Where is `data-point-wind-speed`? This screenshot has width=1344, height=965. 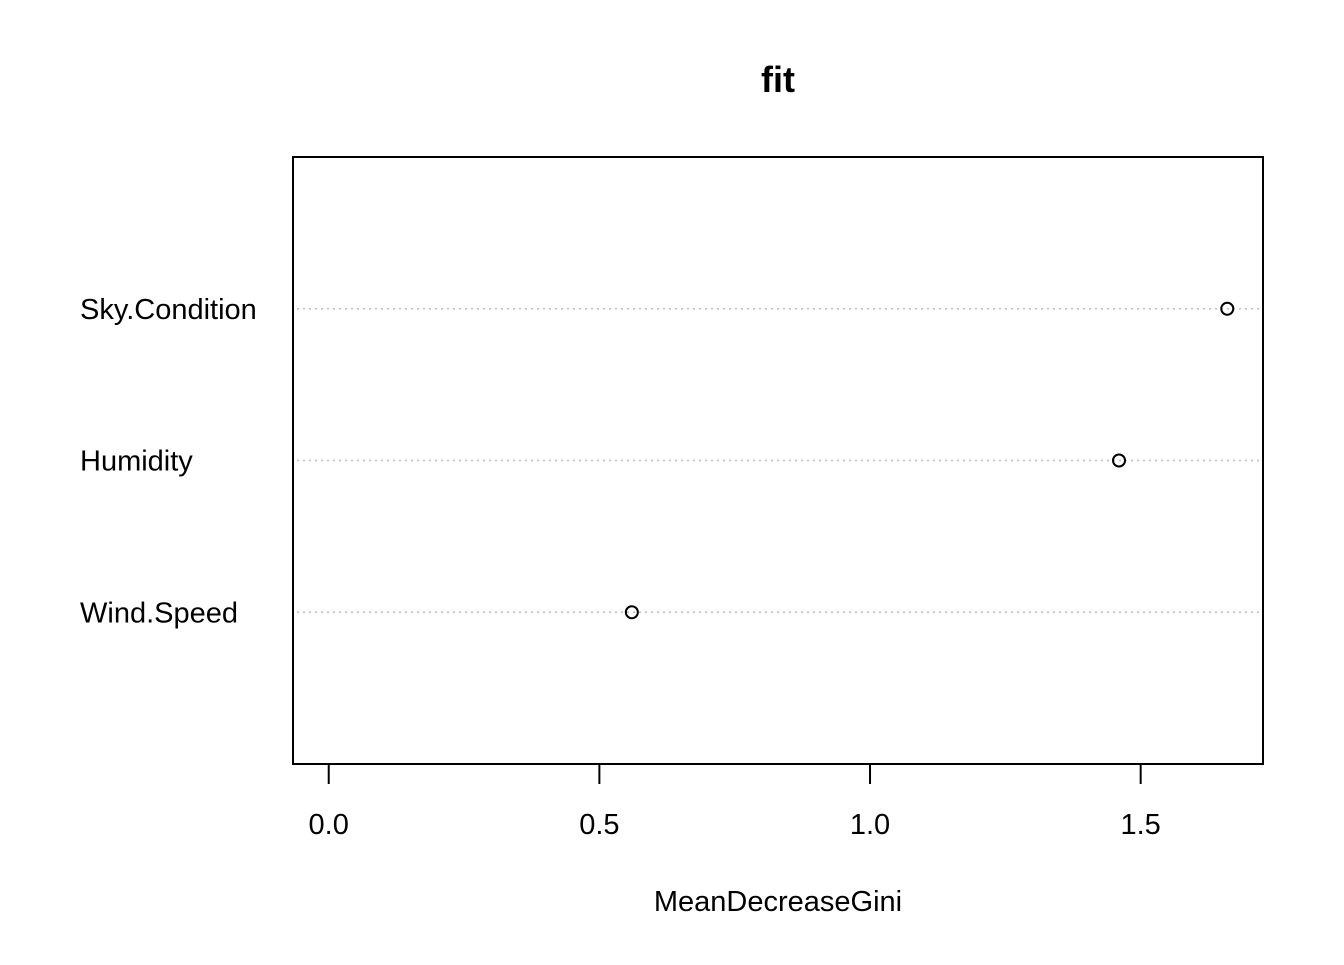
data-point-wind-speed is located at coordinates (631, 612).